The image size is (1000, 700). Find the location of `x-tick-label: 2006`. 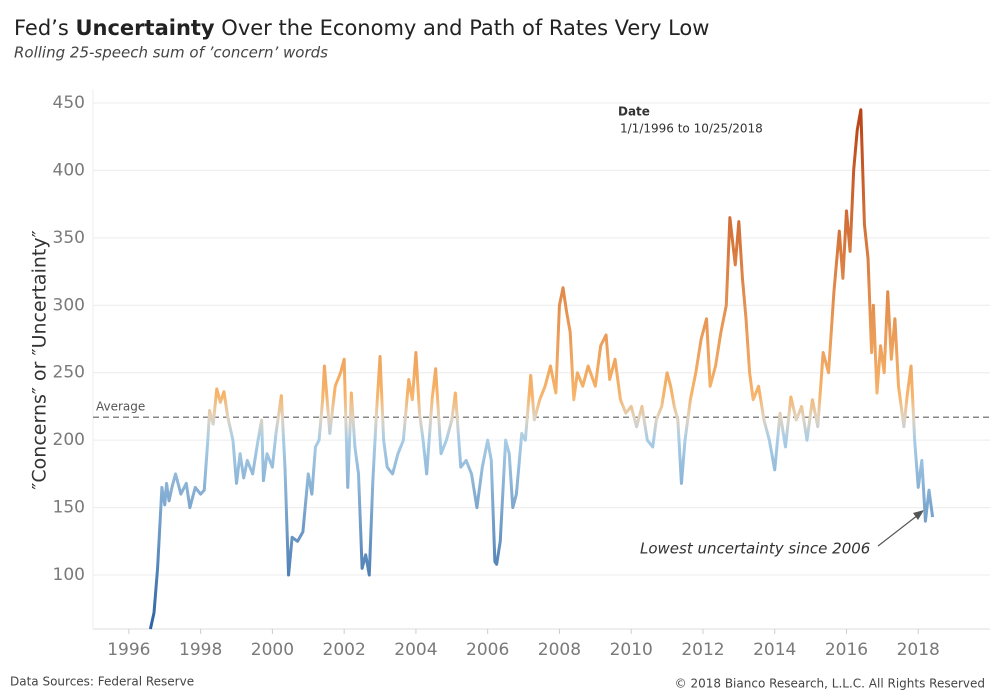

x-tick-label: 2006 is located at coordinates (487, 650).